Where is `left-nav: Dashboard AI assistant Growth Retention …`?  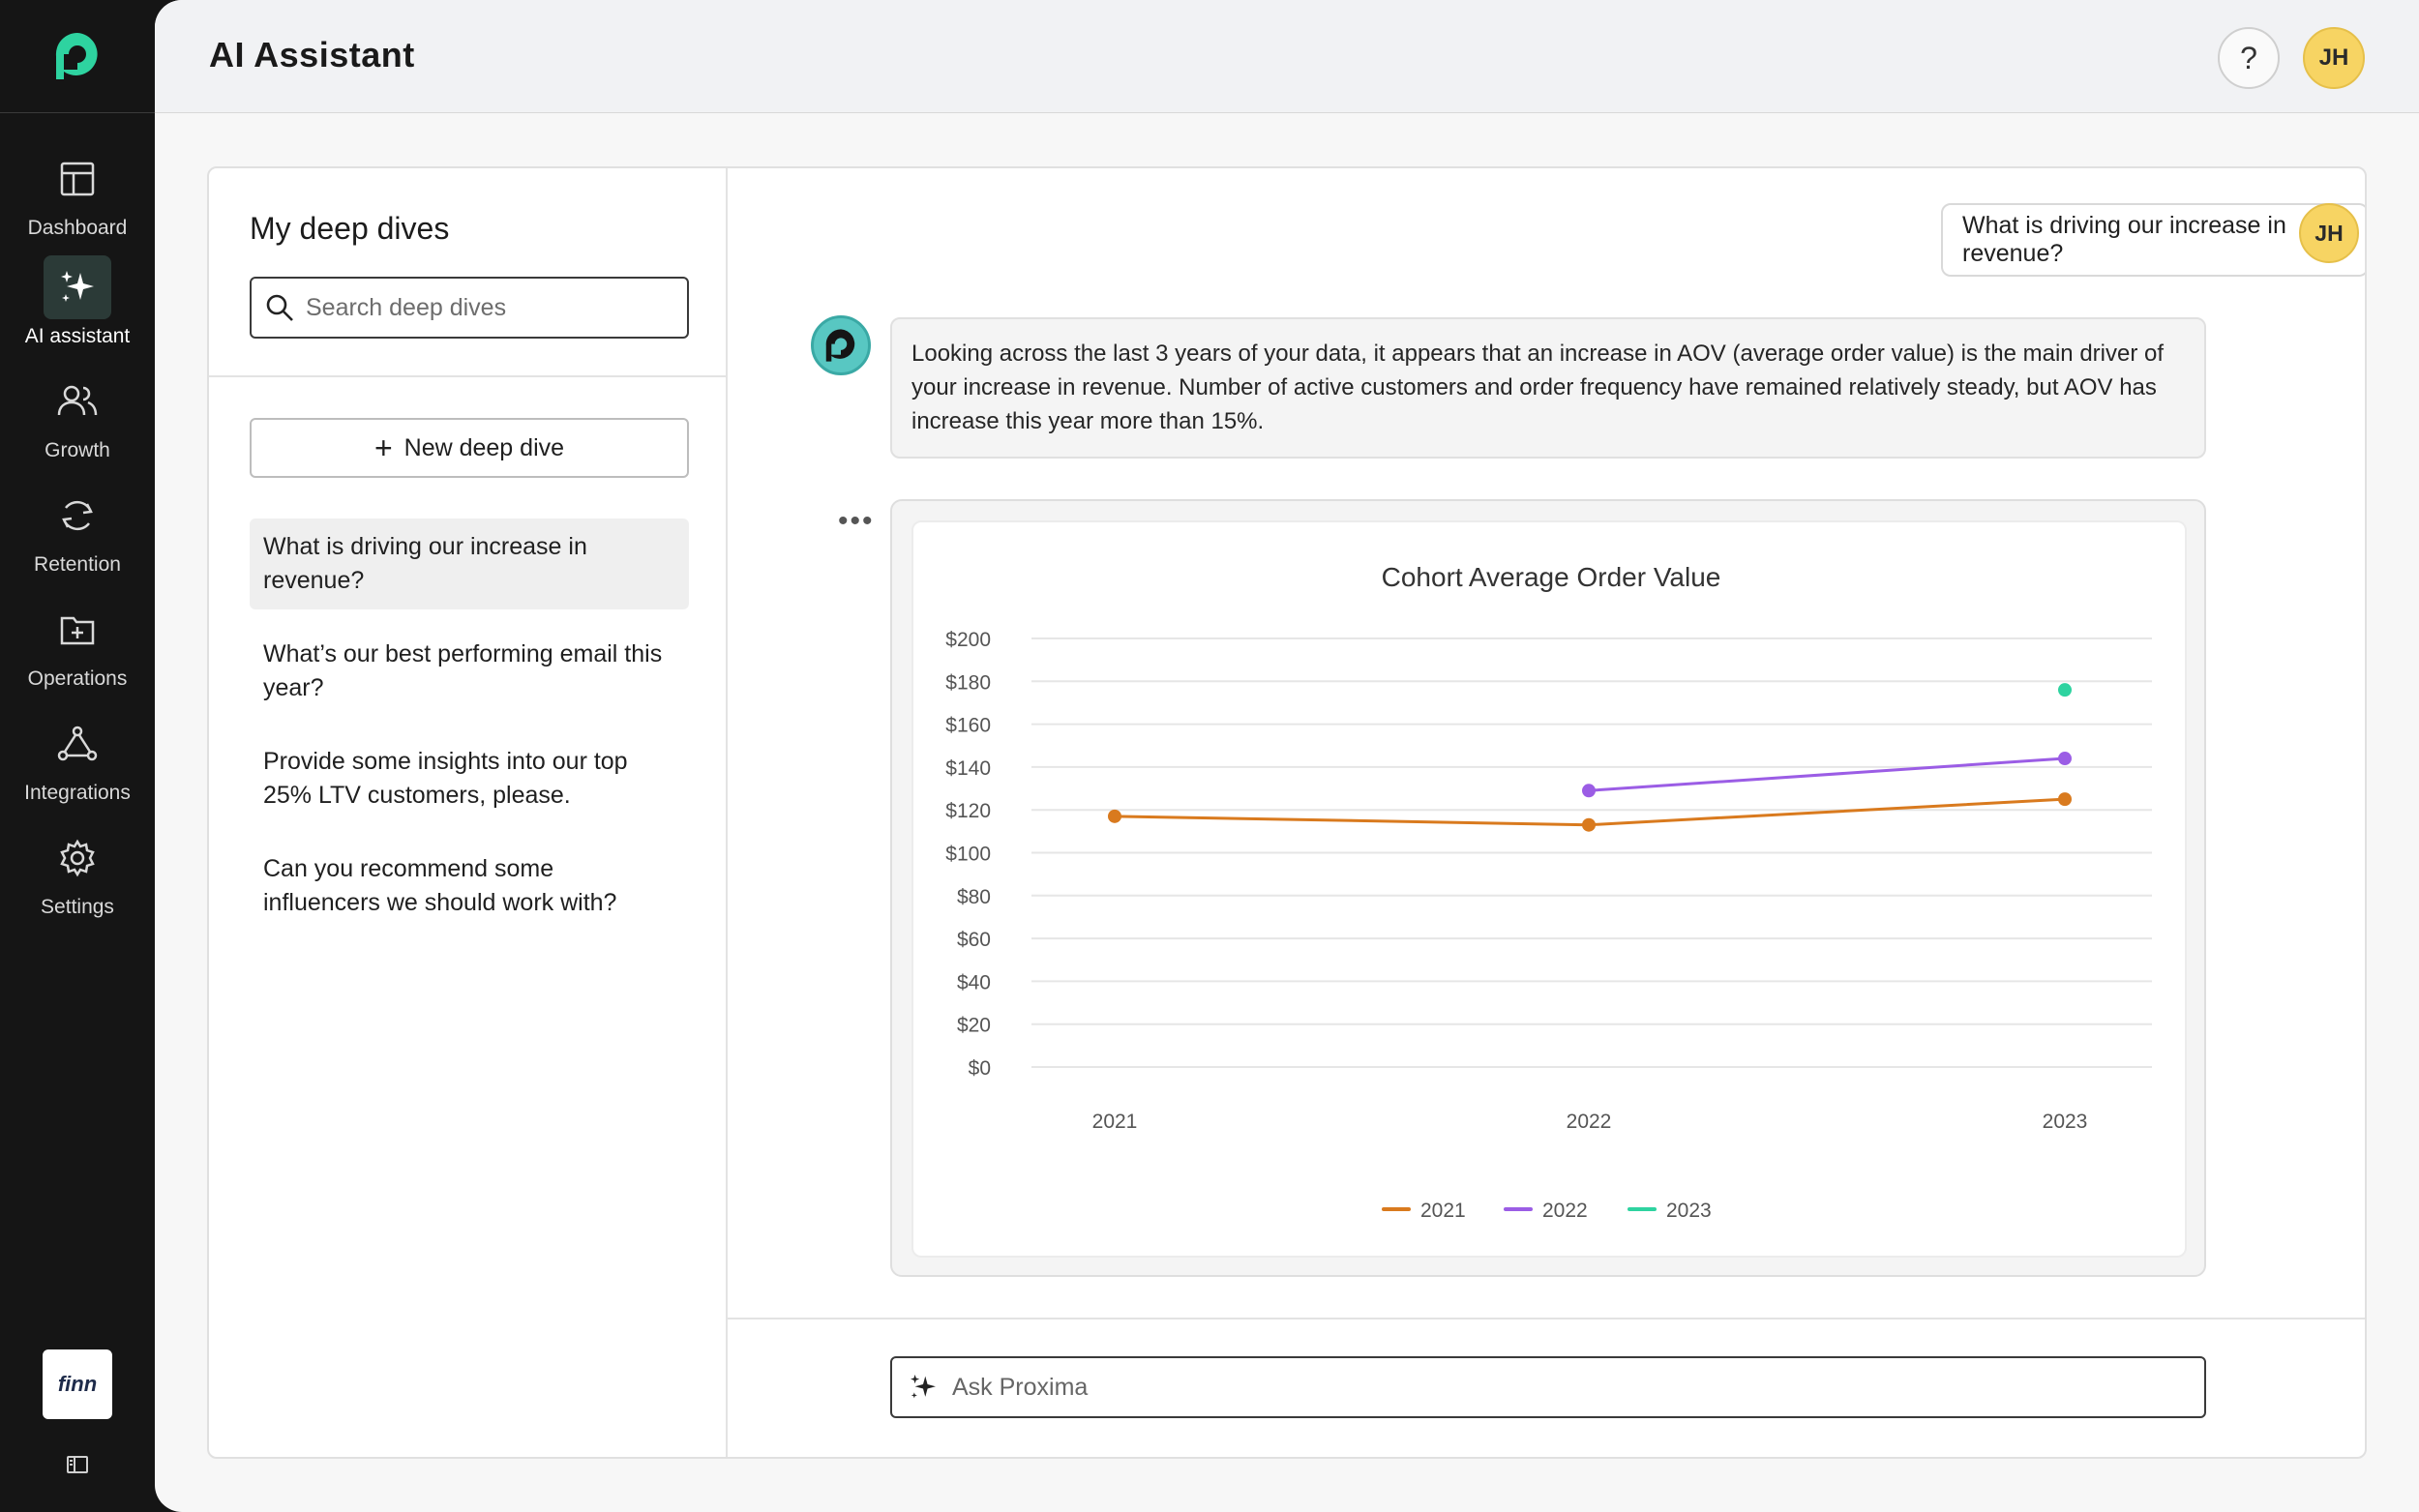
left-nav: Dashboard AI assistant Growth Retention … is located at coordinates (78, 756).